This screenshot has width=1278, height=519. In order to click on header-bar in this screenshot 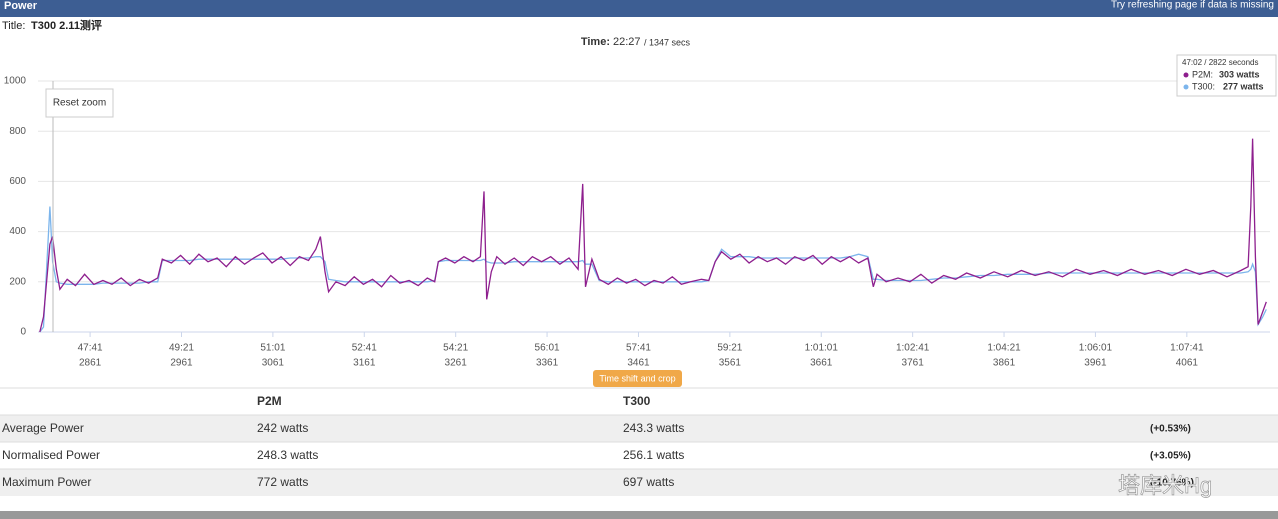, I will do `click(639, 8)`.